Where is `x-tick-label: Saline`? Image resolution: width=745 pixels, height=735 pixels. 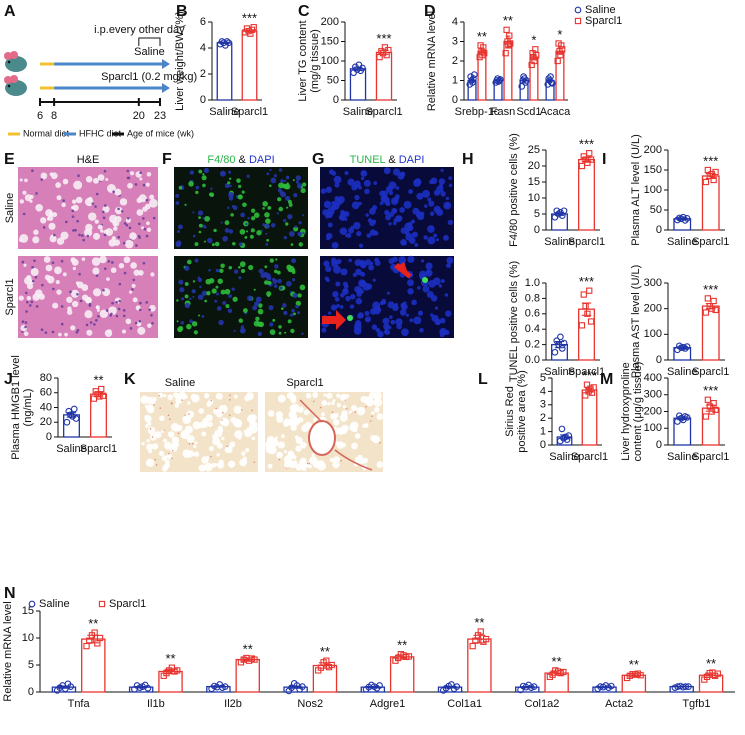 x-tick-label: Saline is located at coordinates (71, 449).